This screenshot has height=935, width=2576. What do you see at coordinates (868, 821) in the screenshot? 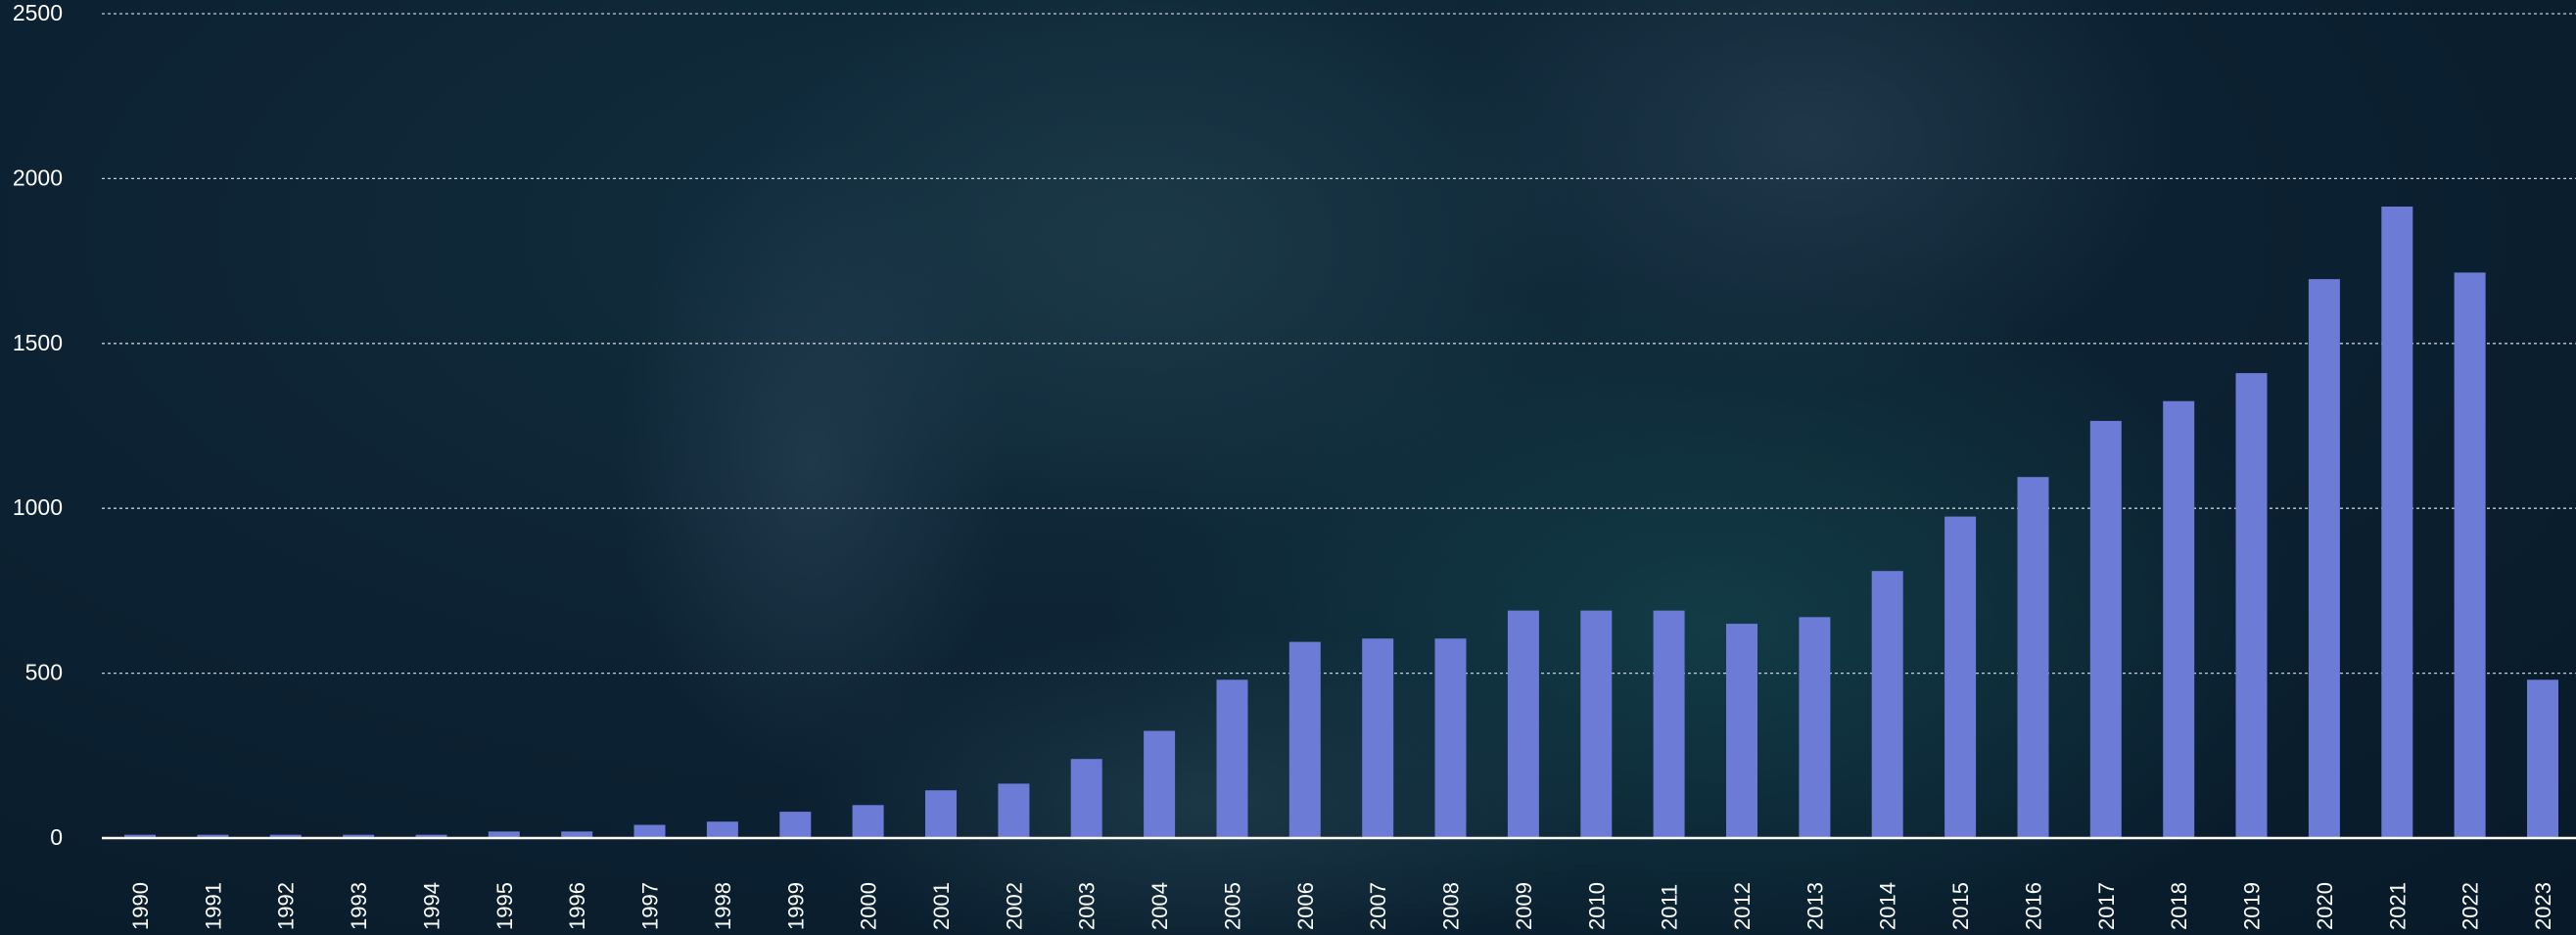
I see `bar-2000` at bounding box center [868, 821].